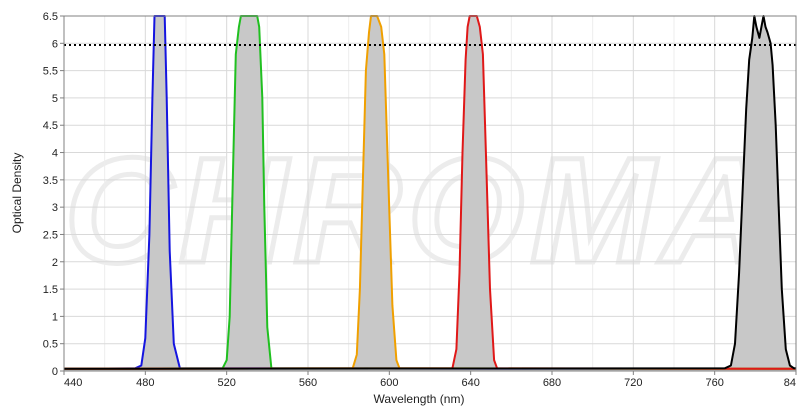 This screenshot has width=804, height=409. Describe the element at coordinates (55, 372) in the screenshot. I see `y-tick-label: 0` at that location.